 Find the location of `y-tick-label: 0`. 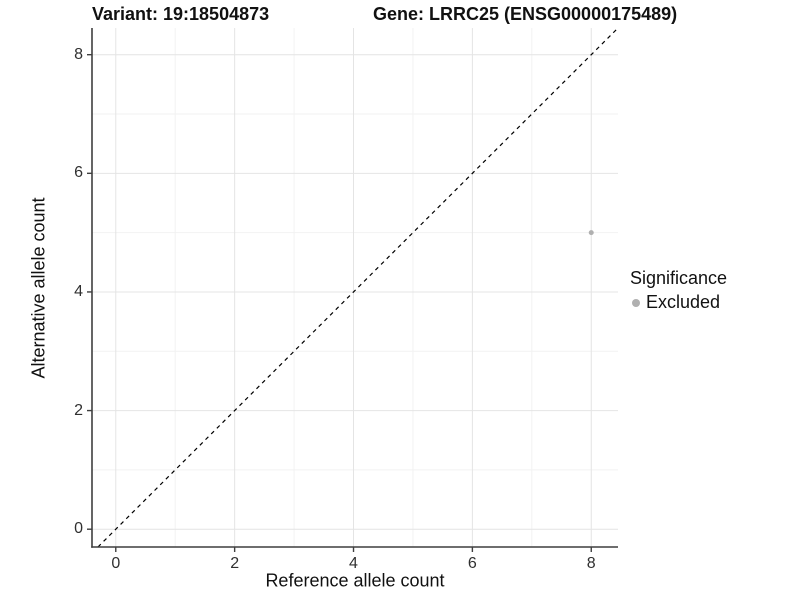

y-tick-label: 0 is located at coordinates (78, 529).